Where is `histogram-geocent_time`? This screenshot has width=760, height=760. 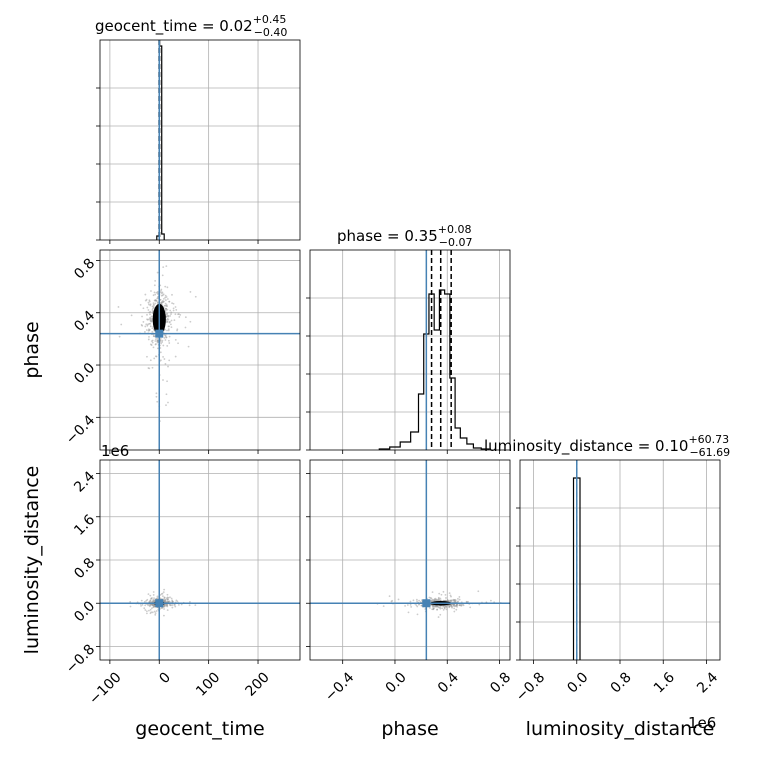 histogram-geocent_time is located at coordinates (160, 142).